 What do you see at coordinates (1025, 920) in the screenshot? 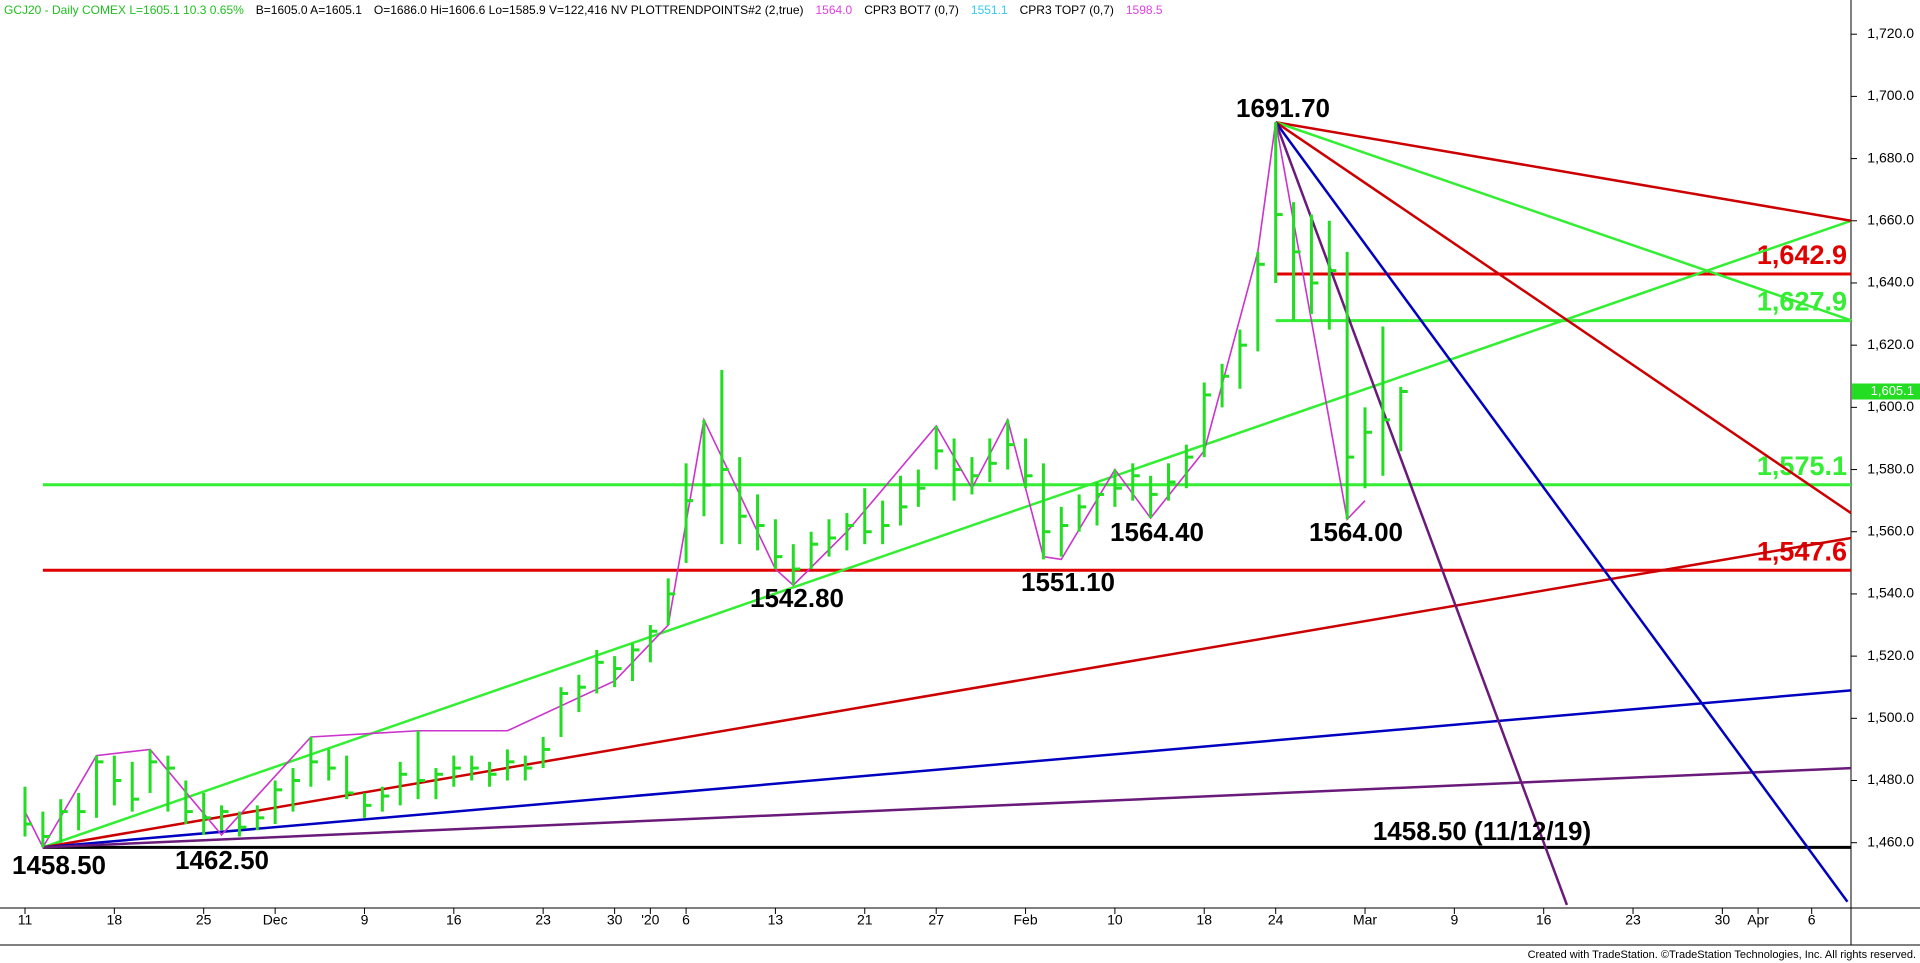
I see `x-tick-label: Feb` at bounding box center [1025, 920].